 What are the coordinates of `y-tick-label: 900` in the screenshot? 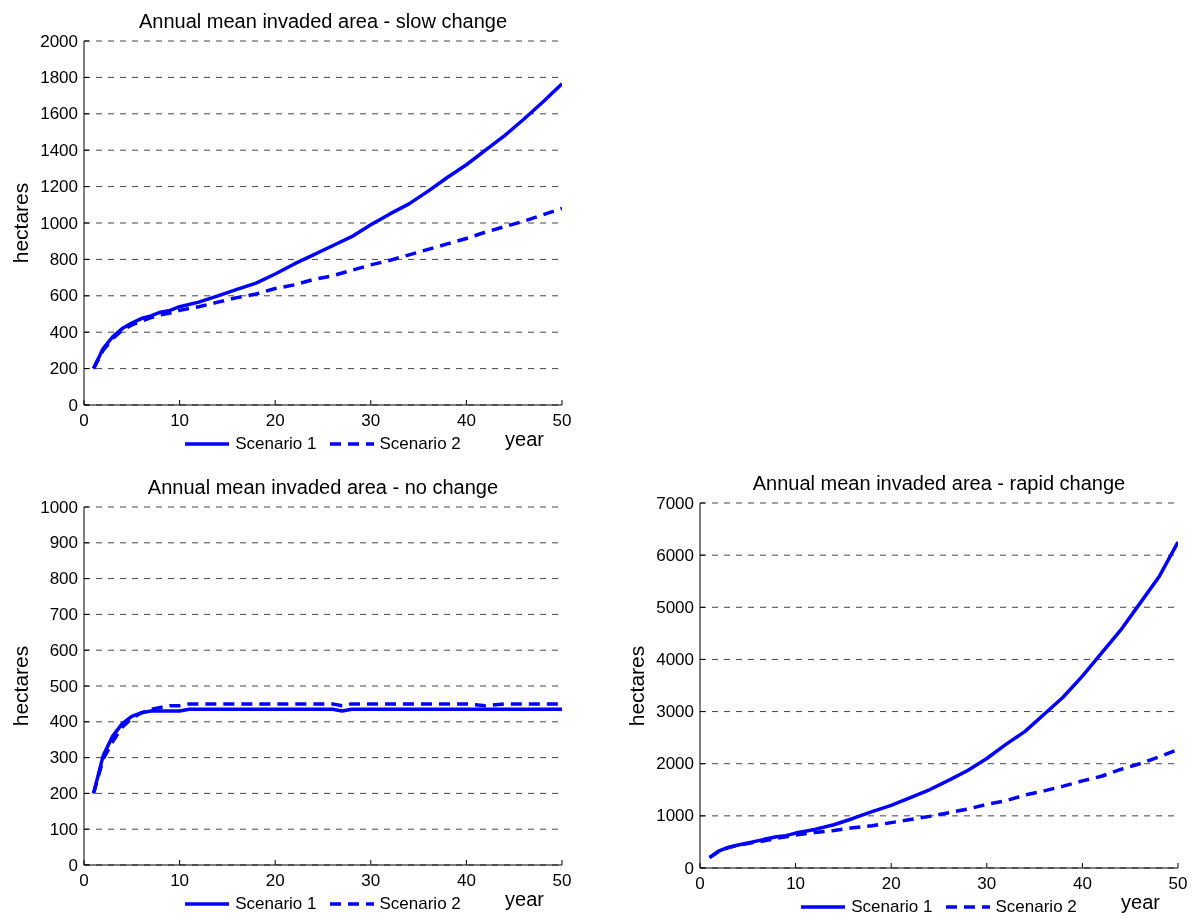 It's located at (63, 543).